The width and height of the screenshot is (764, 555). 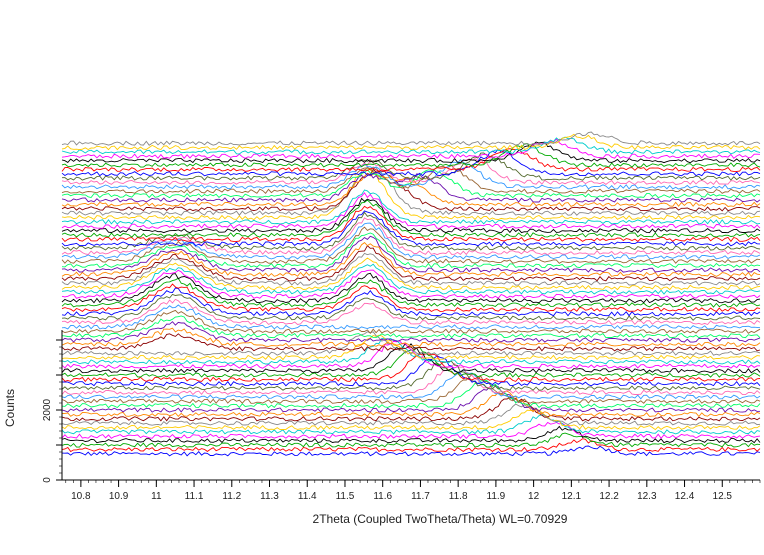 What do you see at coordinates (685, 496) in the screenshot?
I see `x-tick-label: 12.4` at bounding box center [685, 496].